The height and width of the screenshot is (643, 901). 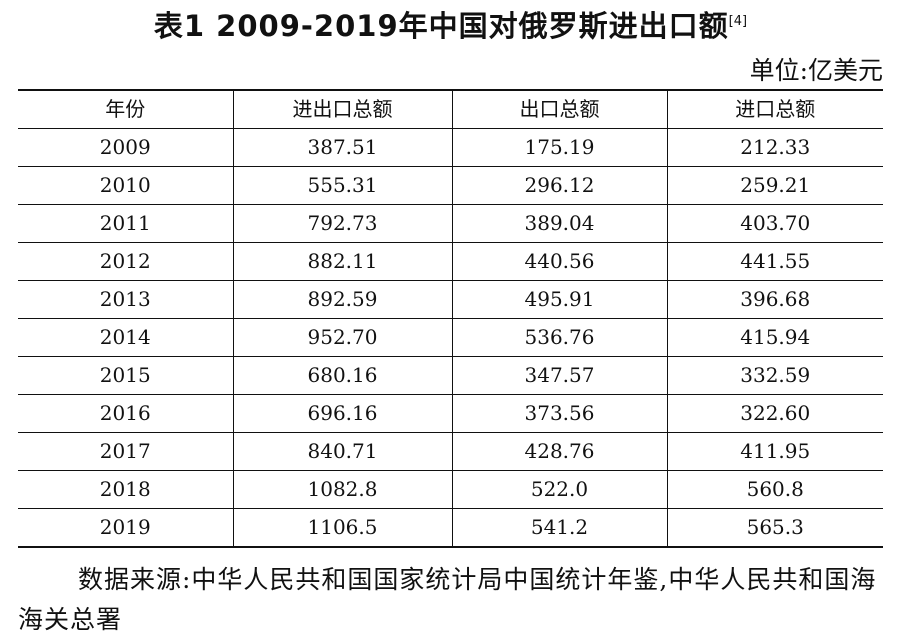 I want to click on import-cell: 565.3, so click(x=775, y=528).